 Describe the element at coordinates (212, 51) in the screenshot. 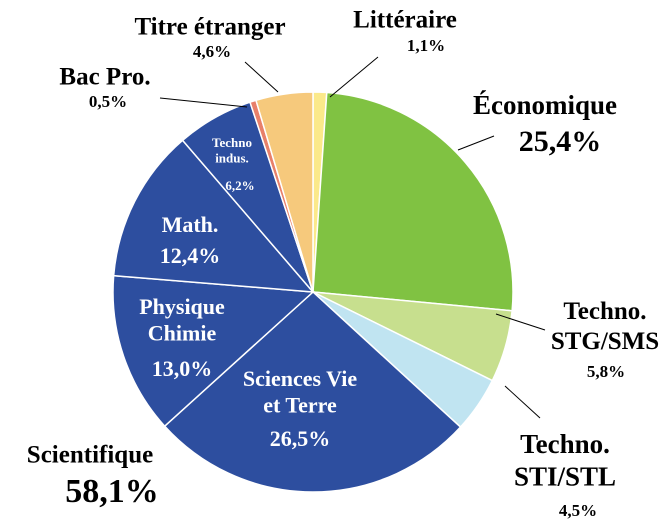

I see `slice-value: 4,6%` at that location.